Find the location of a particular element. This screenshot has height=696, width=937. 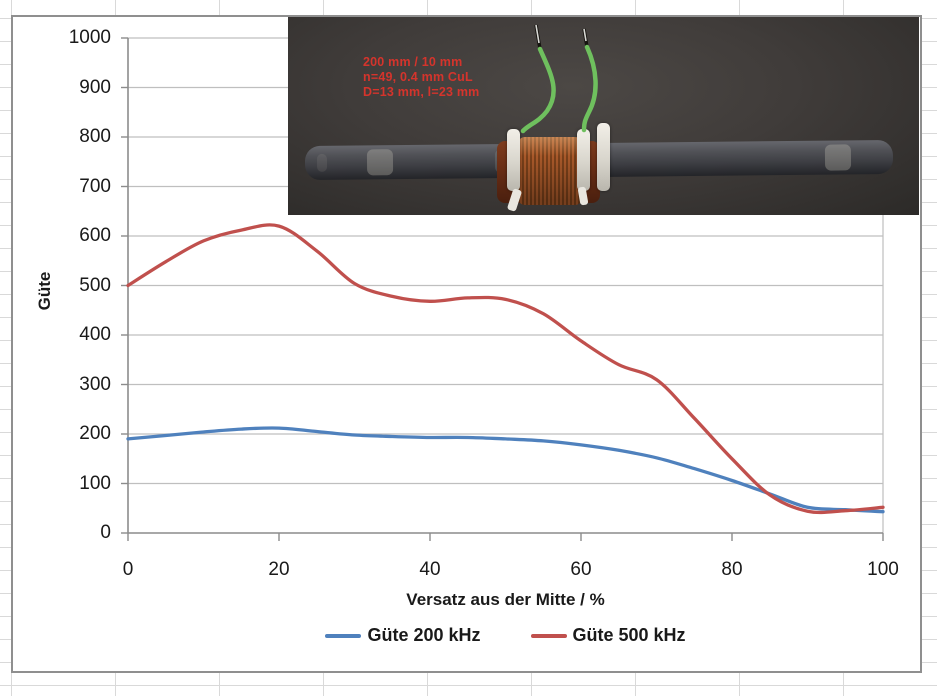

x-axis-title: Versatz aus der Mitte / % is located at coordinates (505, 599).